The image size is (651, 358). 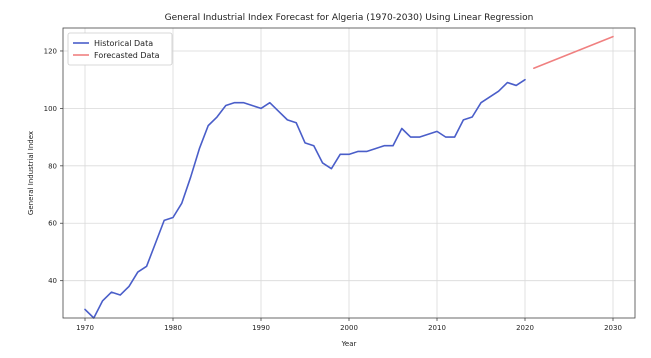 What do you see at coordinates (123, 43) in the screenshot?
I see `legend-label-historical: Historical Data` at bounding box center [123, 43].